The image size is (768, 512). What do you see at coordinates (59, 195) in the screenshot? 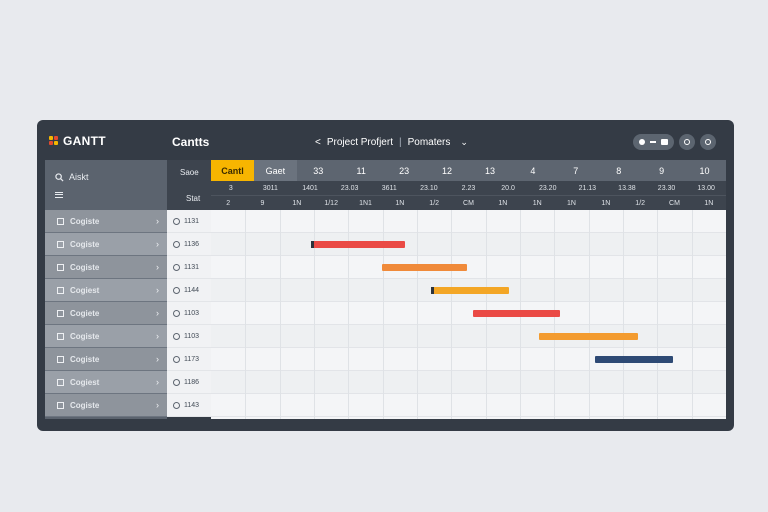
I see `menu-icon` at bounding box center [59, 195].